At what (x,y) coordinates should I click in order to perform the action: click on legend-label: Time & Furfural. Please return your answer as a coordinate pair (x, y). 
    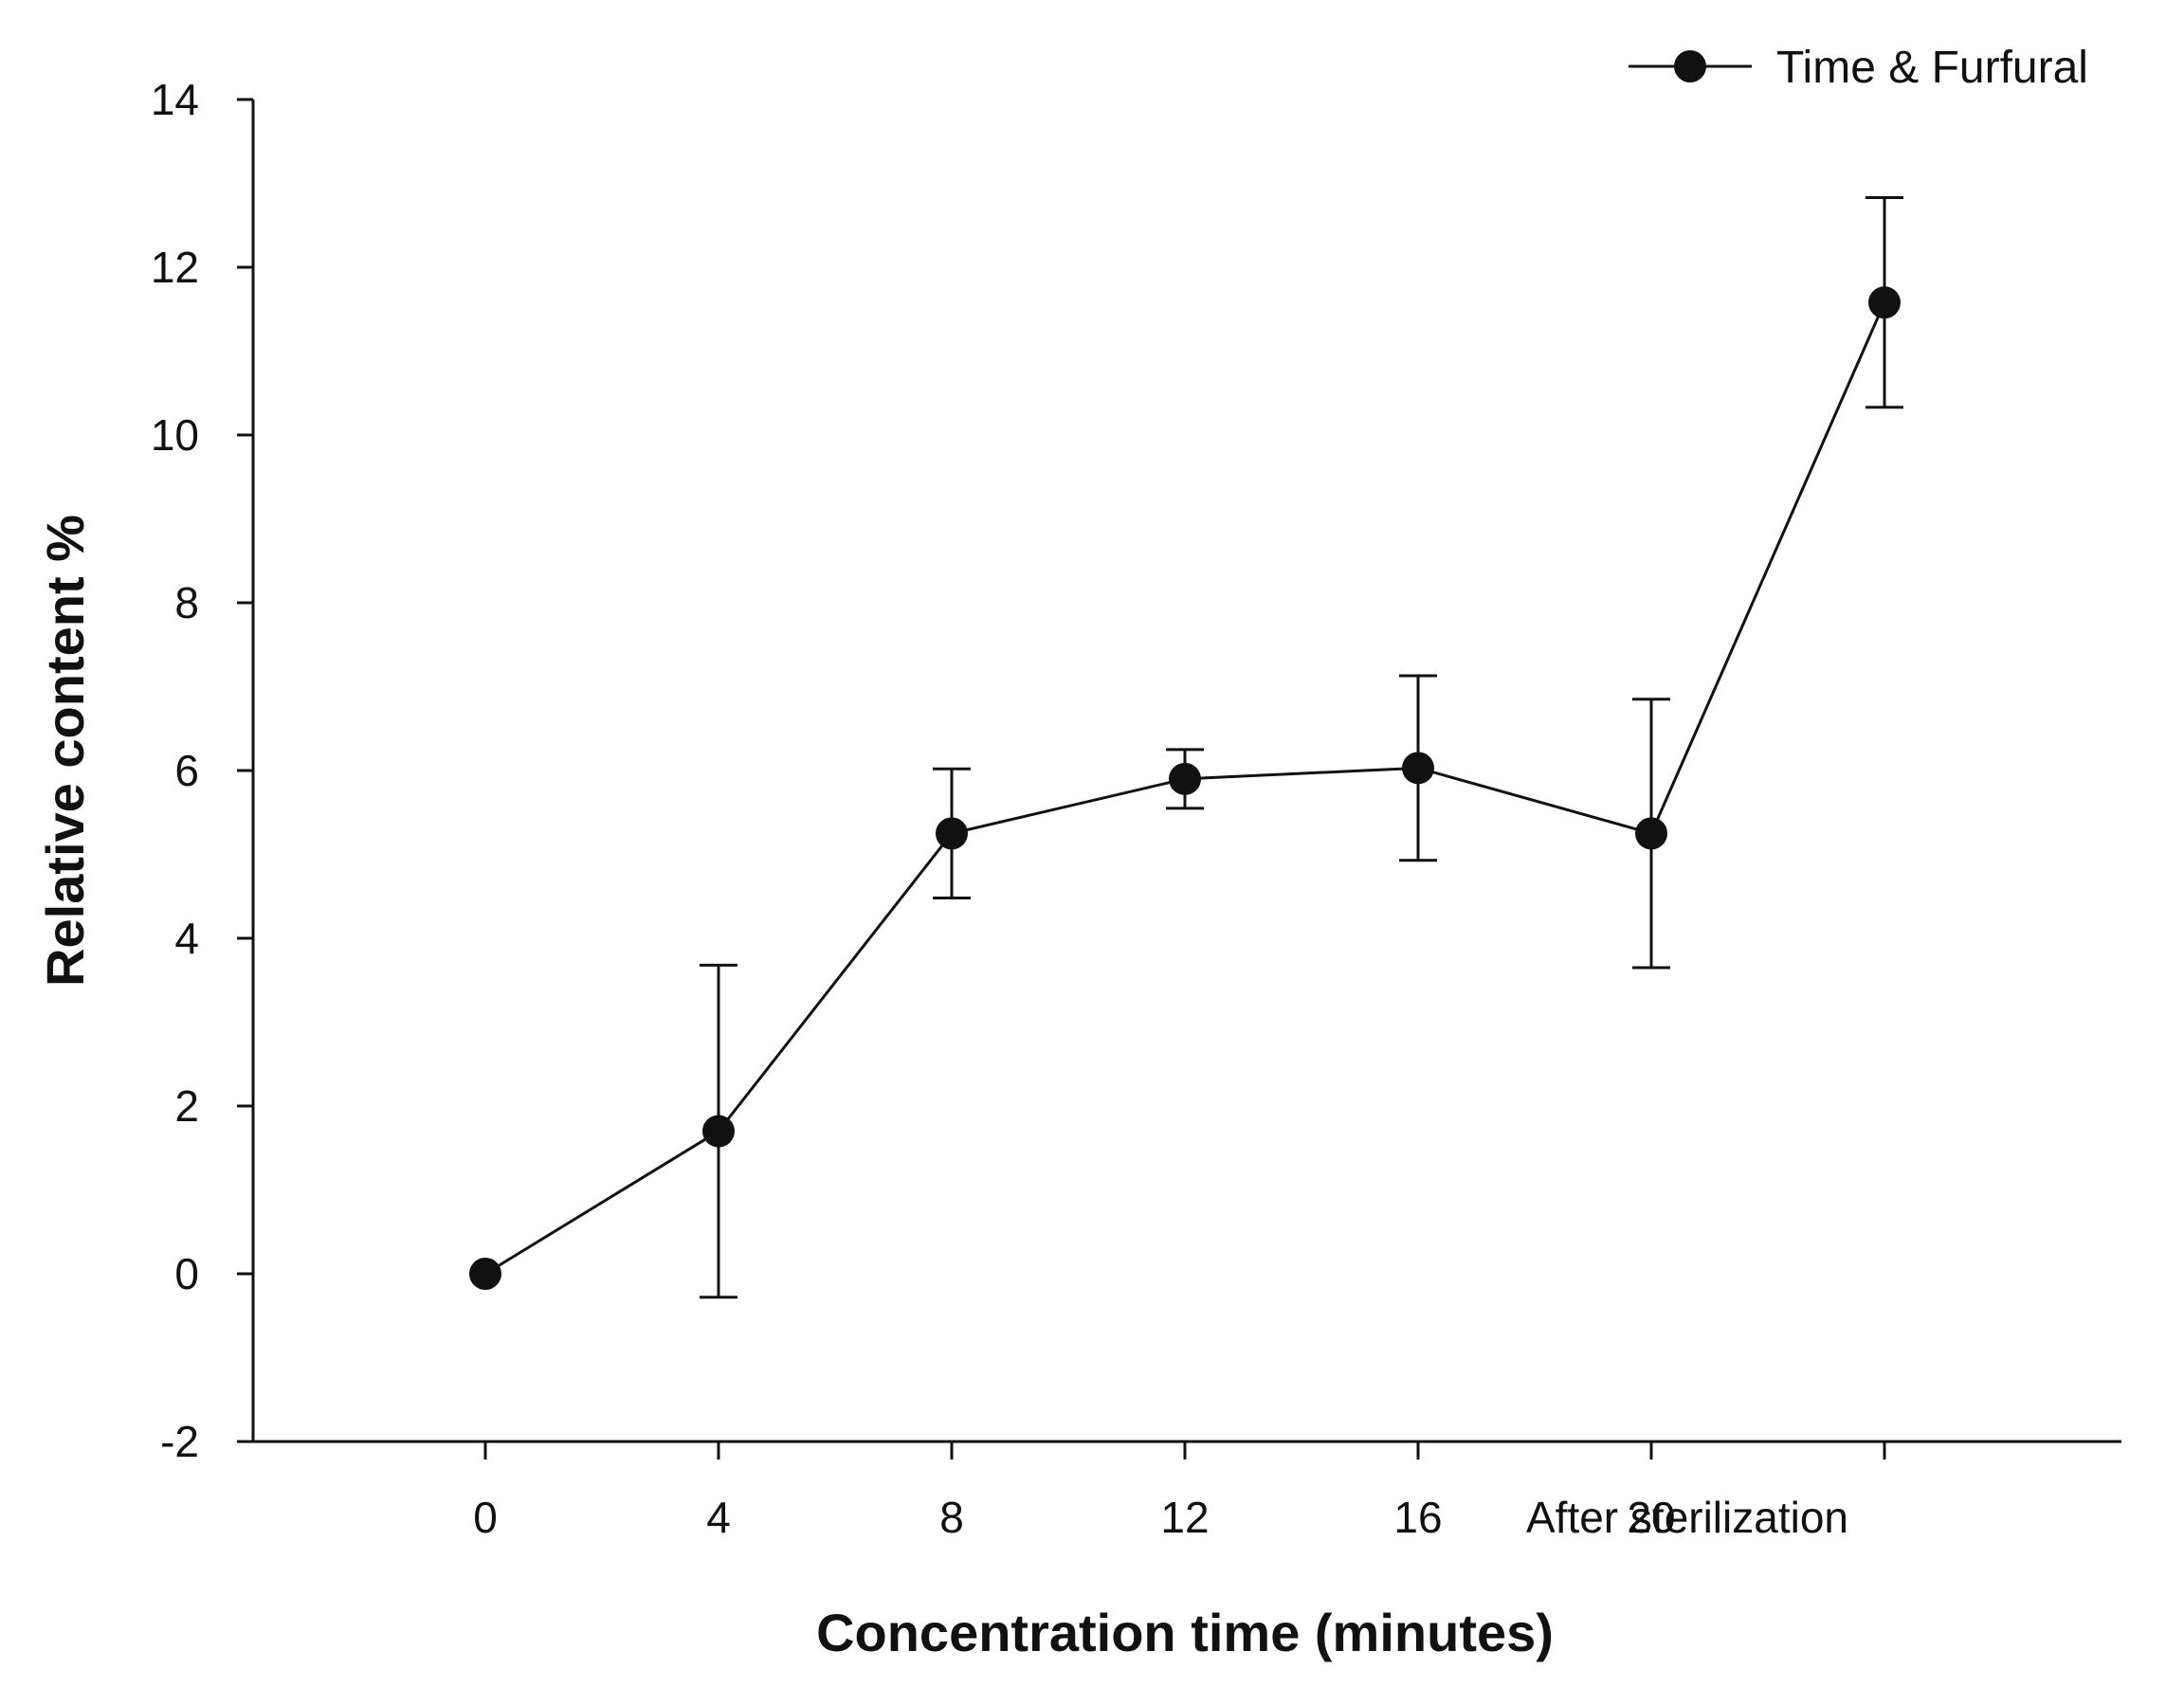
    Looking at the image, I should click on (1932, 68).